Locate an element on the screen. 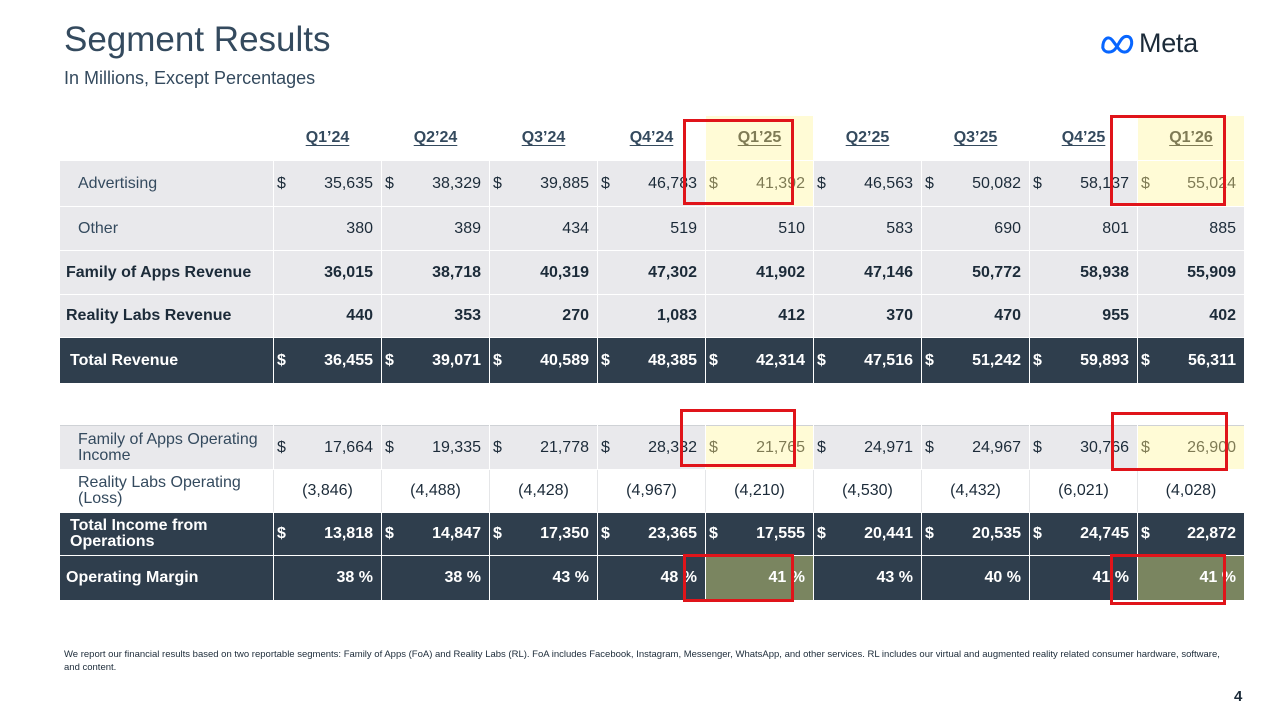  table-cell: 58,137 is located at coordinates (1104, 183).